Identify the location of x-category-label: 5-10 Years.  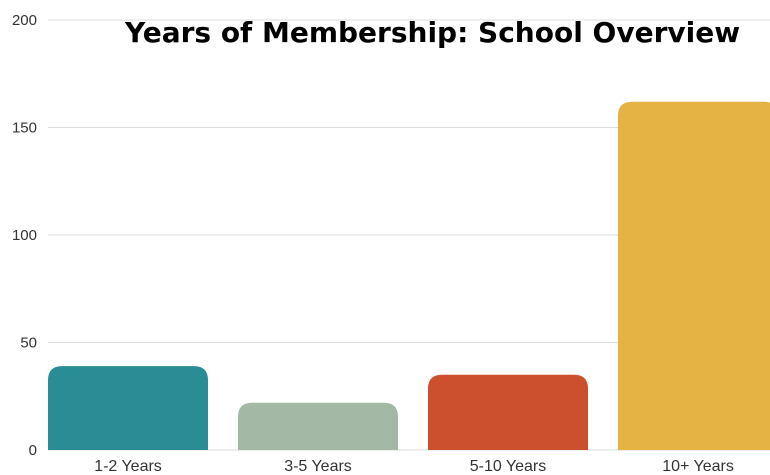
(508, 466).